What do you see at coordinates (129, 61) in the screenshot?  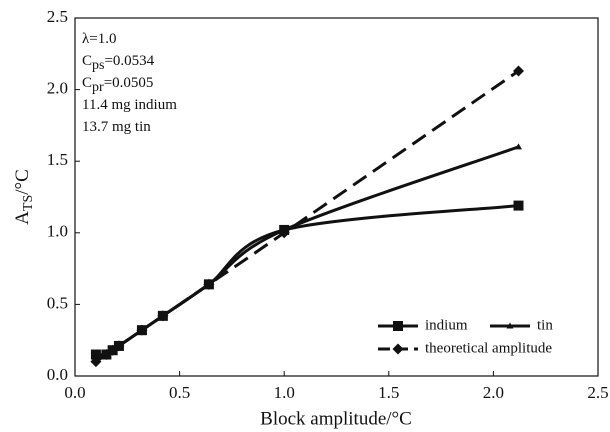 I see `annotation-text: =0.0534` at bounding box center [129, 61].